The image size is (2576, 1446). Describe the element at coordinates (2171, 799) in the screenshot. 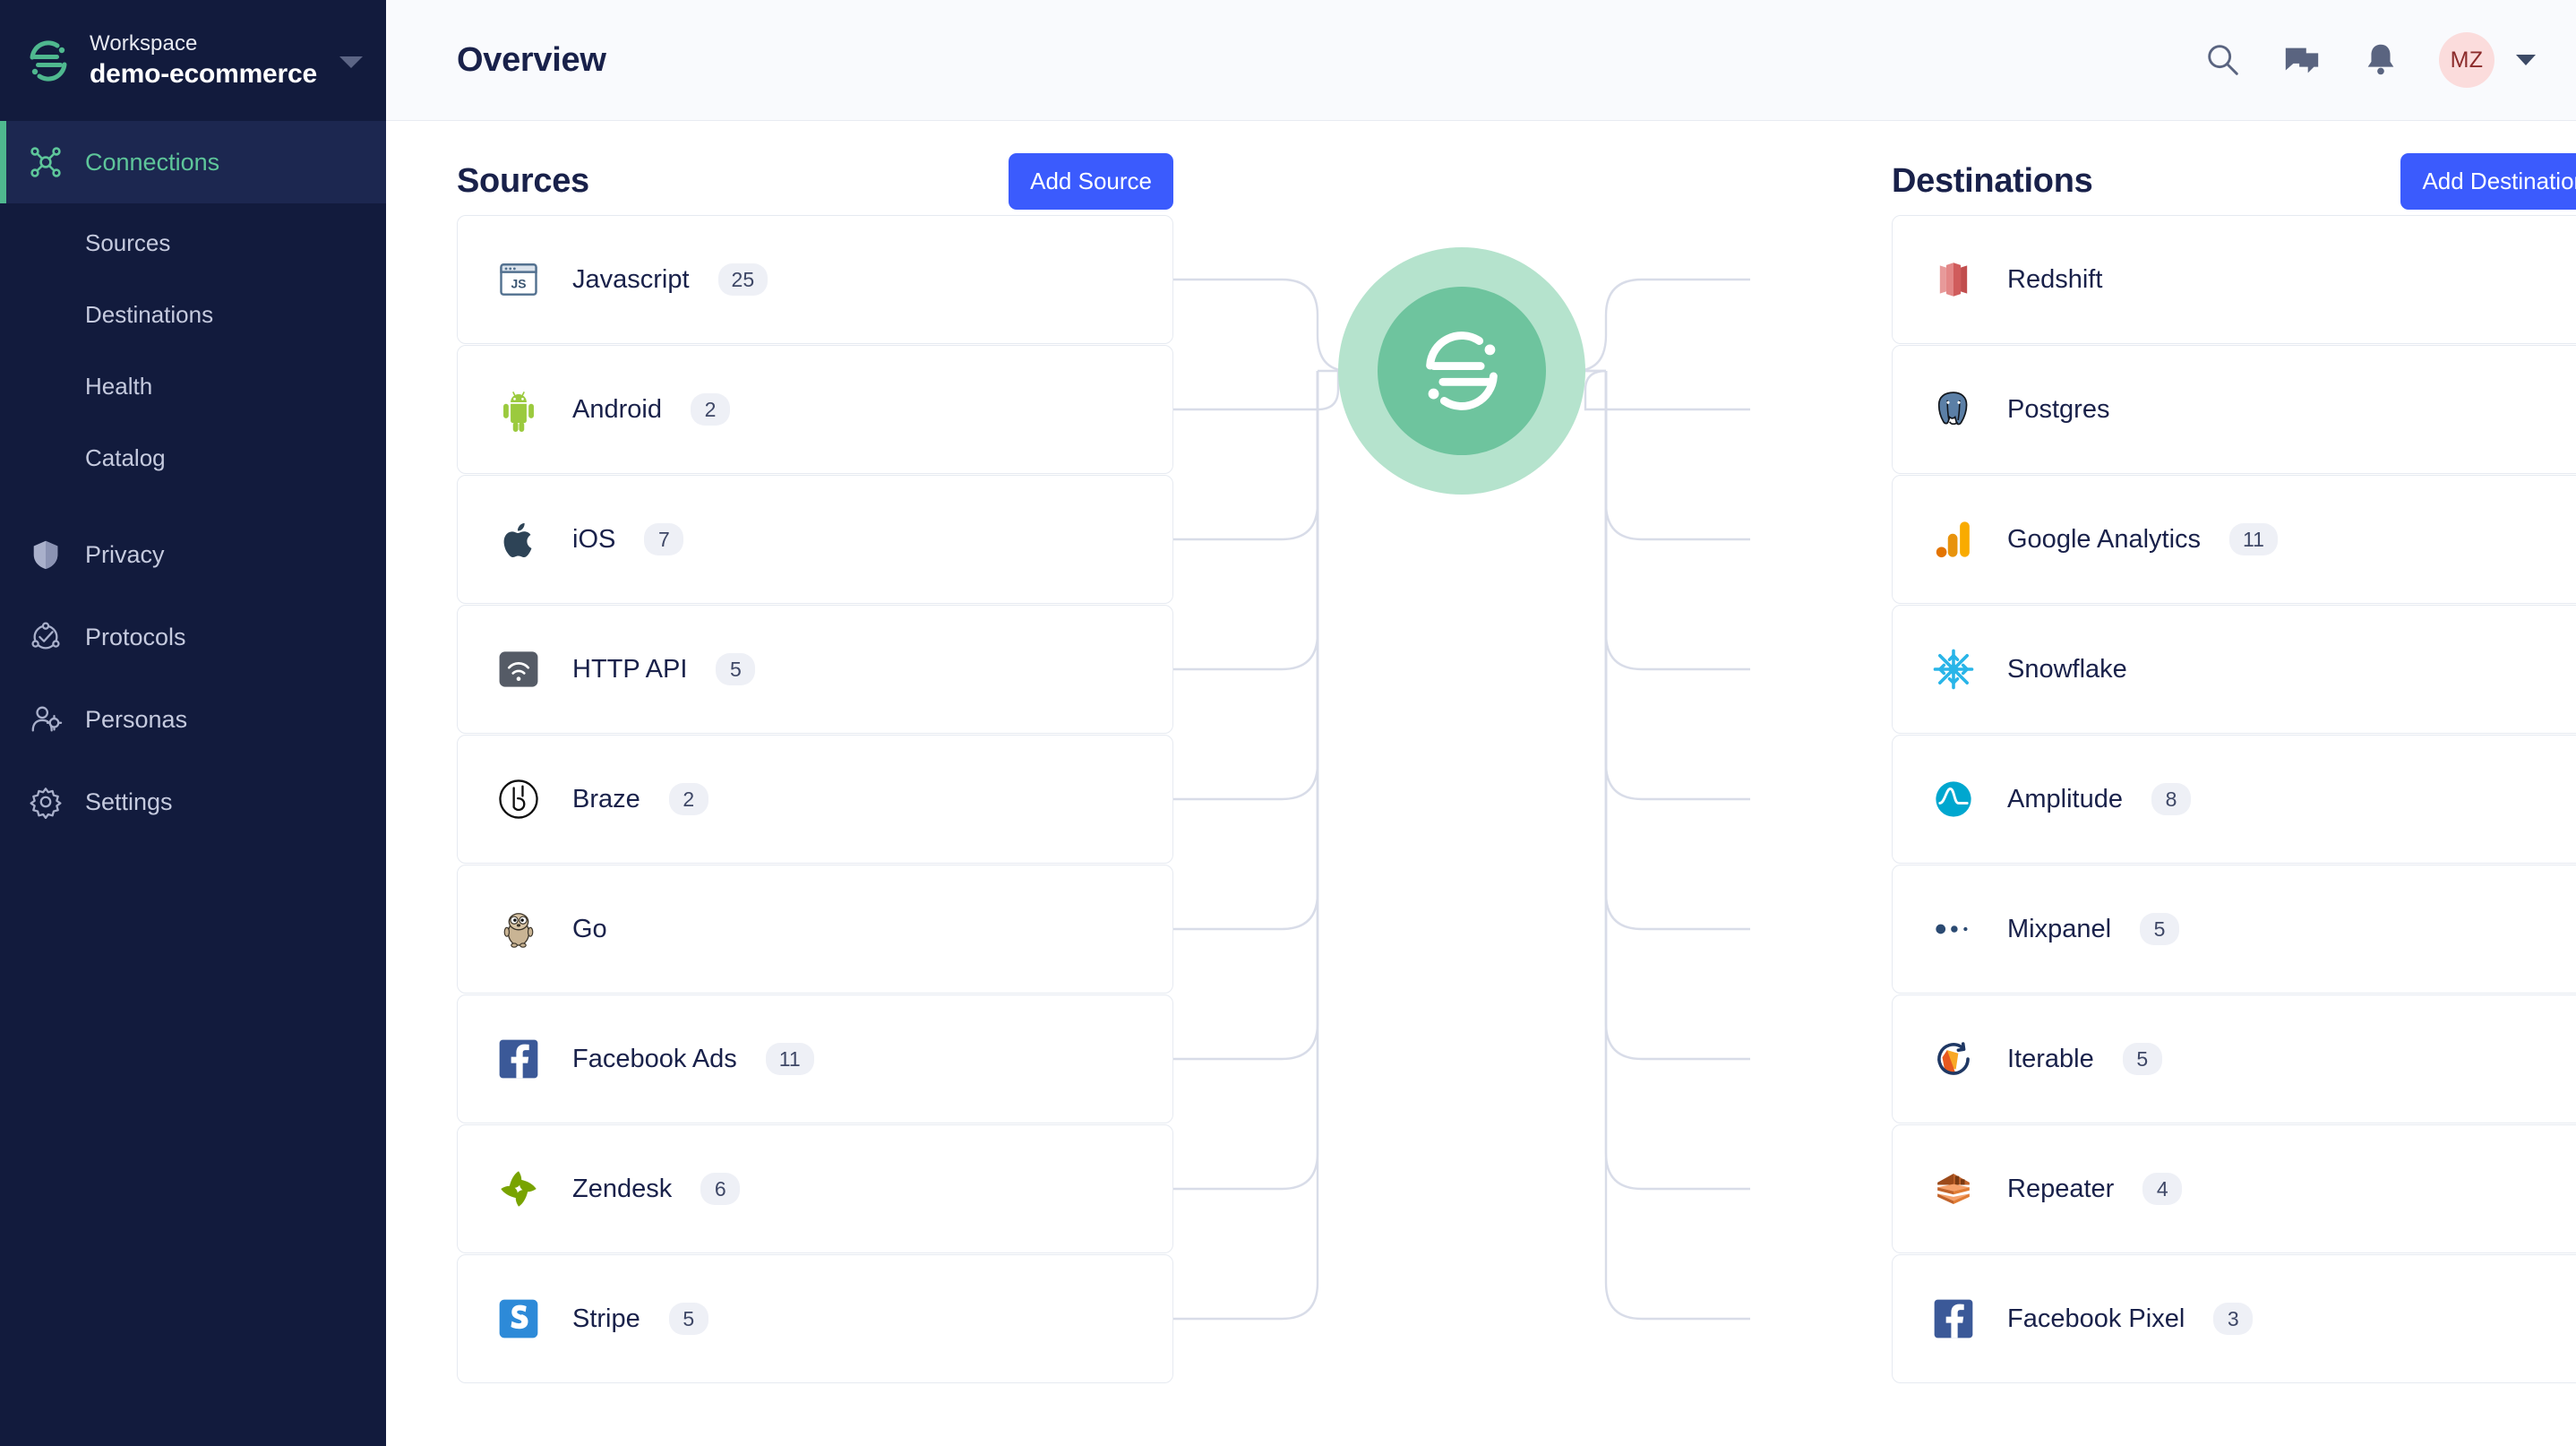

I see `destination-count-badge: 8` at that location.